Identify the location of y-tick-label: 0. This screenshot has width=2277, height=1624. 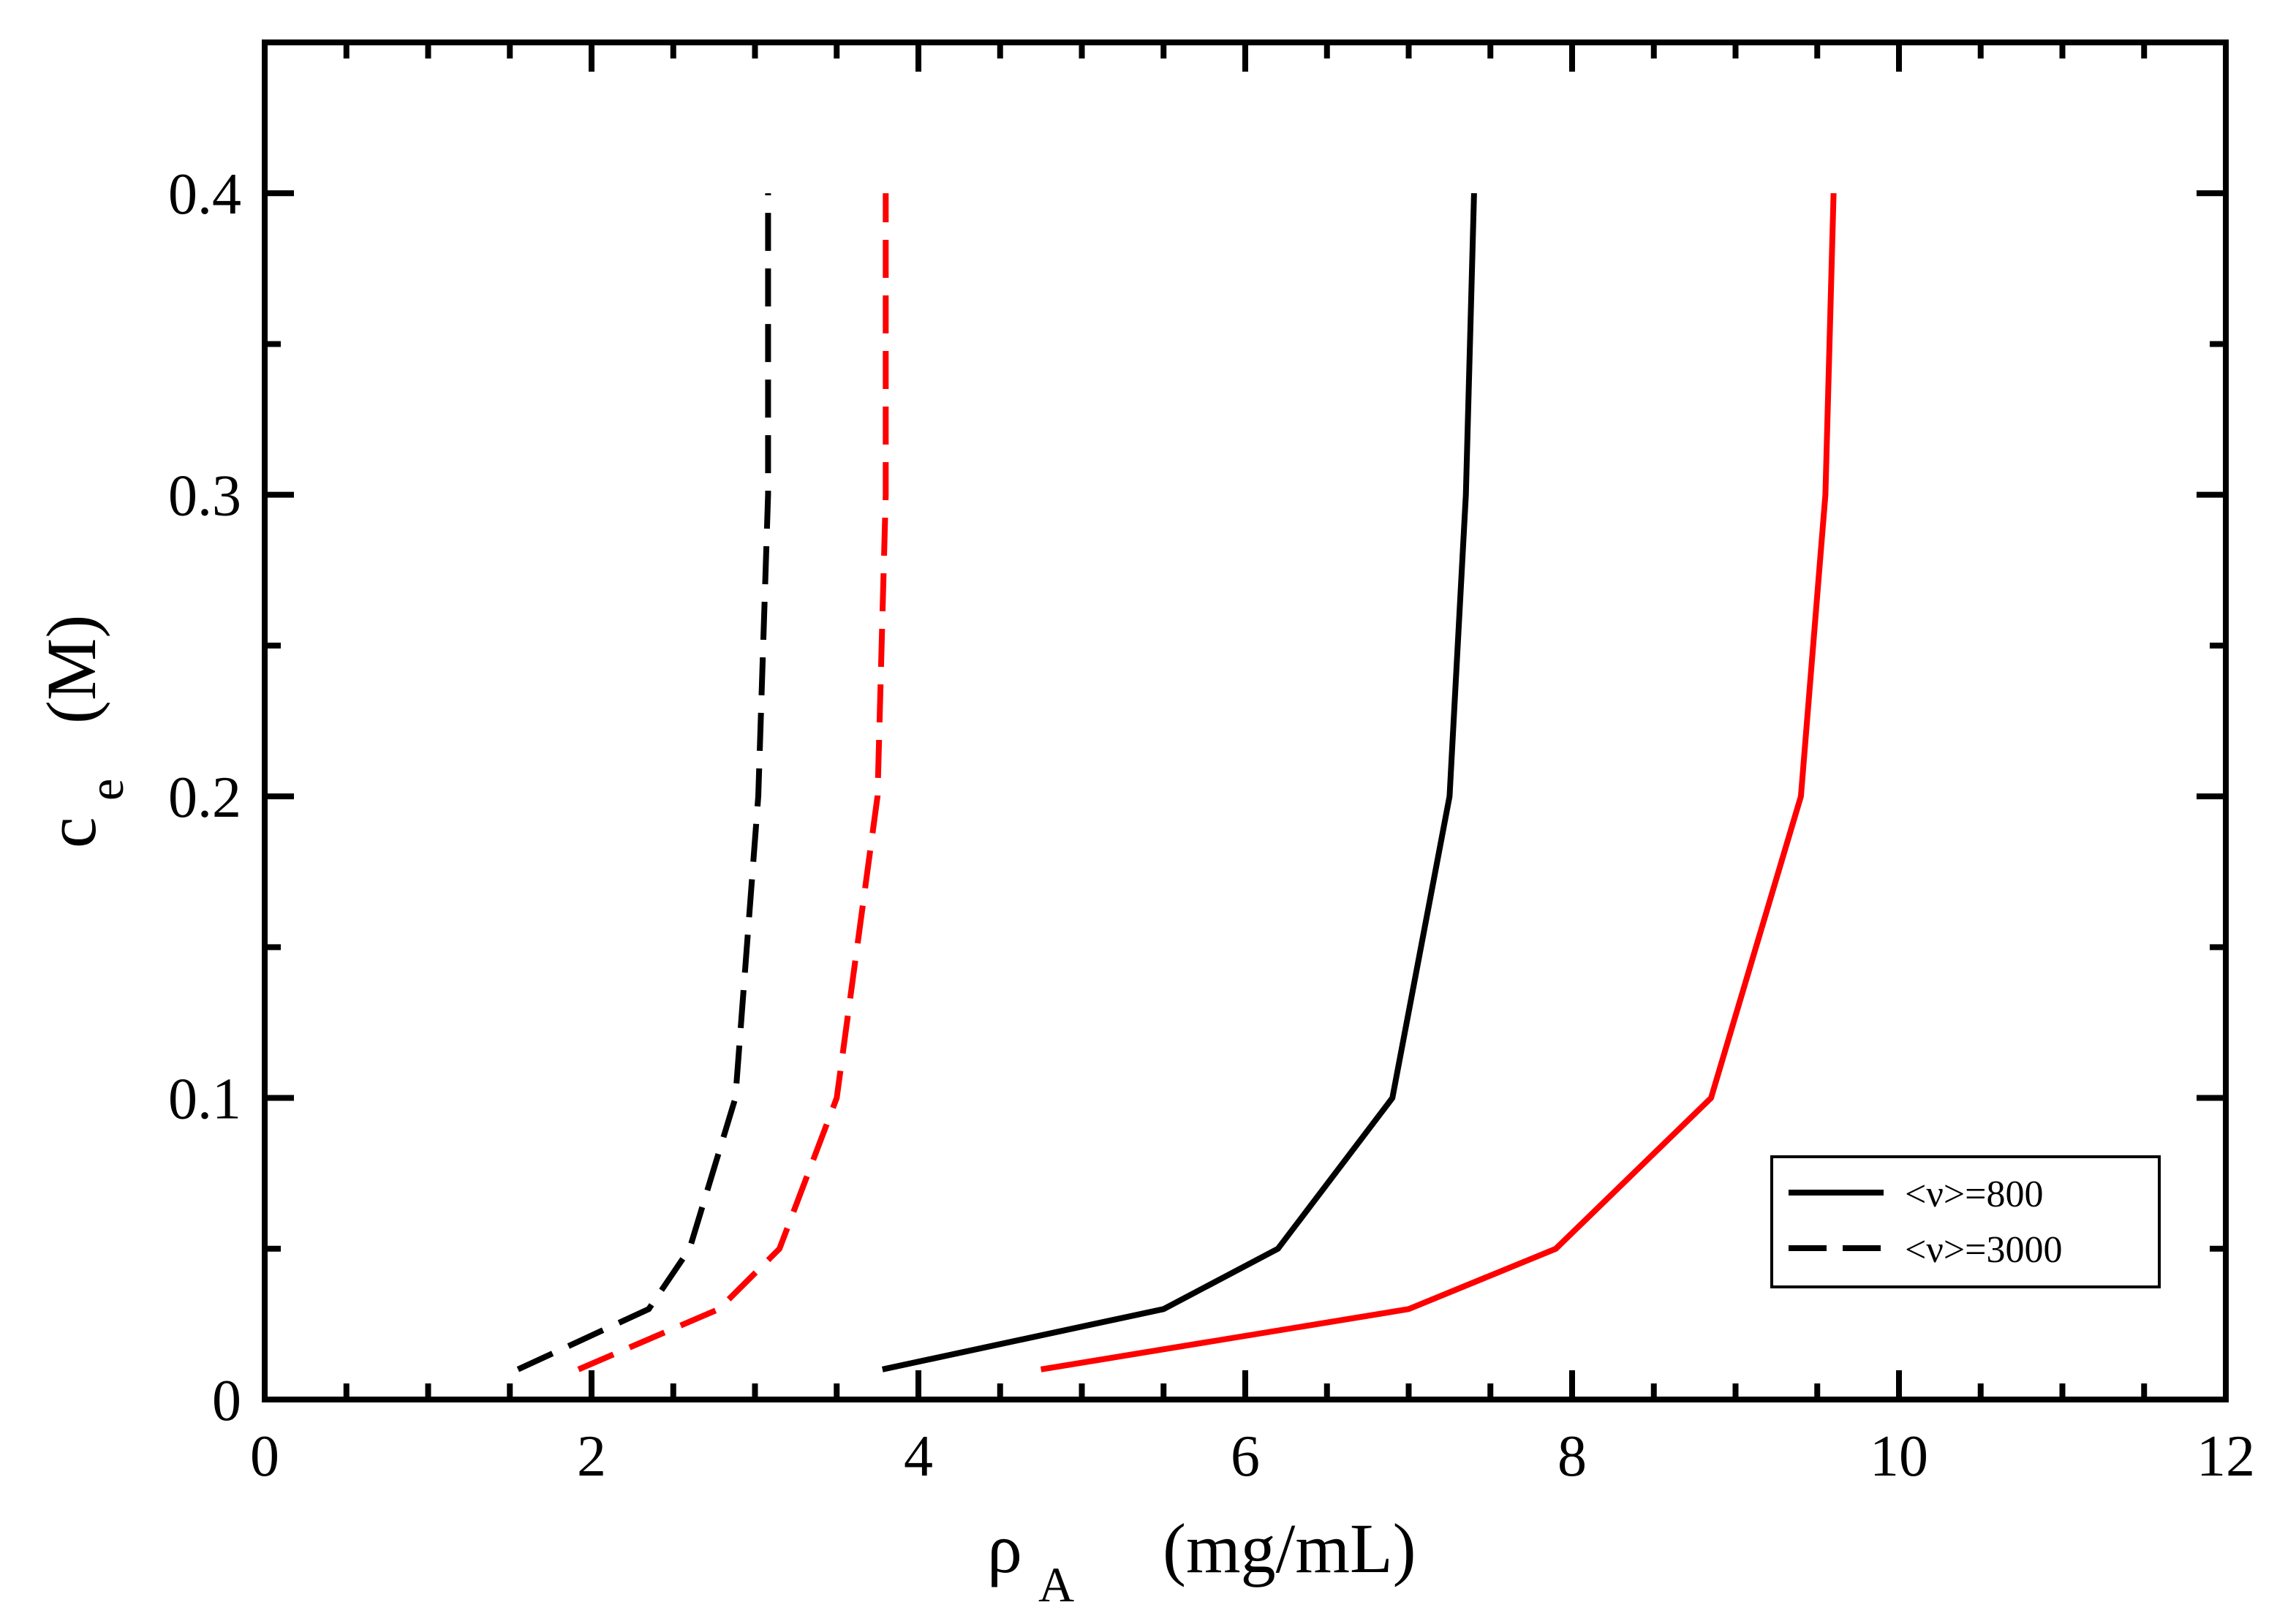
(227, 1401).